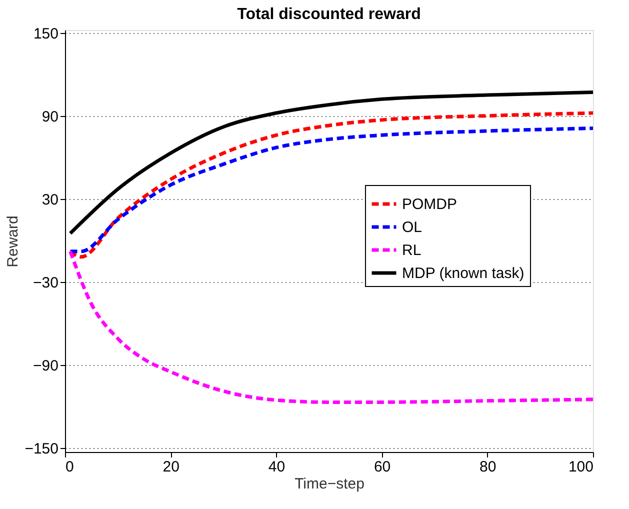 This screenshot has width=629, height=509. Describe the element at coordinates (45, 283) in the screenshot. I see `y-tick-label: −30` at that location.